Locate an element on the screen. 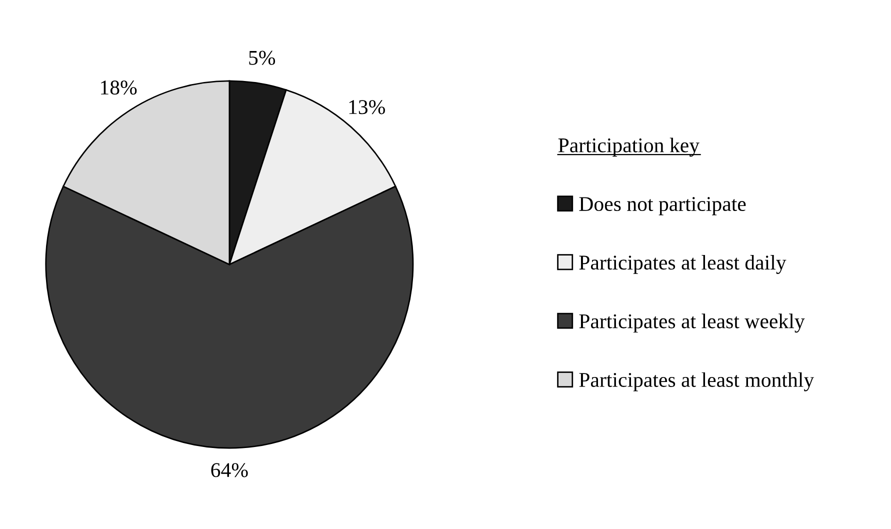  legend-label: Participates at least monthly is located at coordinates (696, 382).